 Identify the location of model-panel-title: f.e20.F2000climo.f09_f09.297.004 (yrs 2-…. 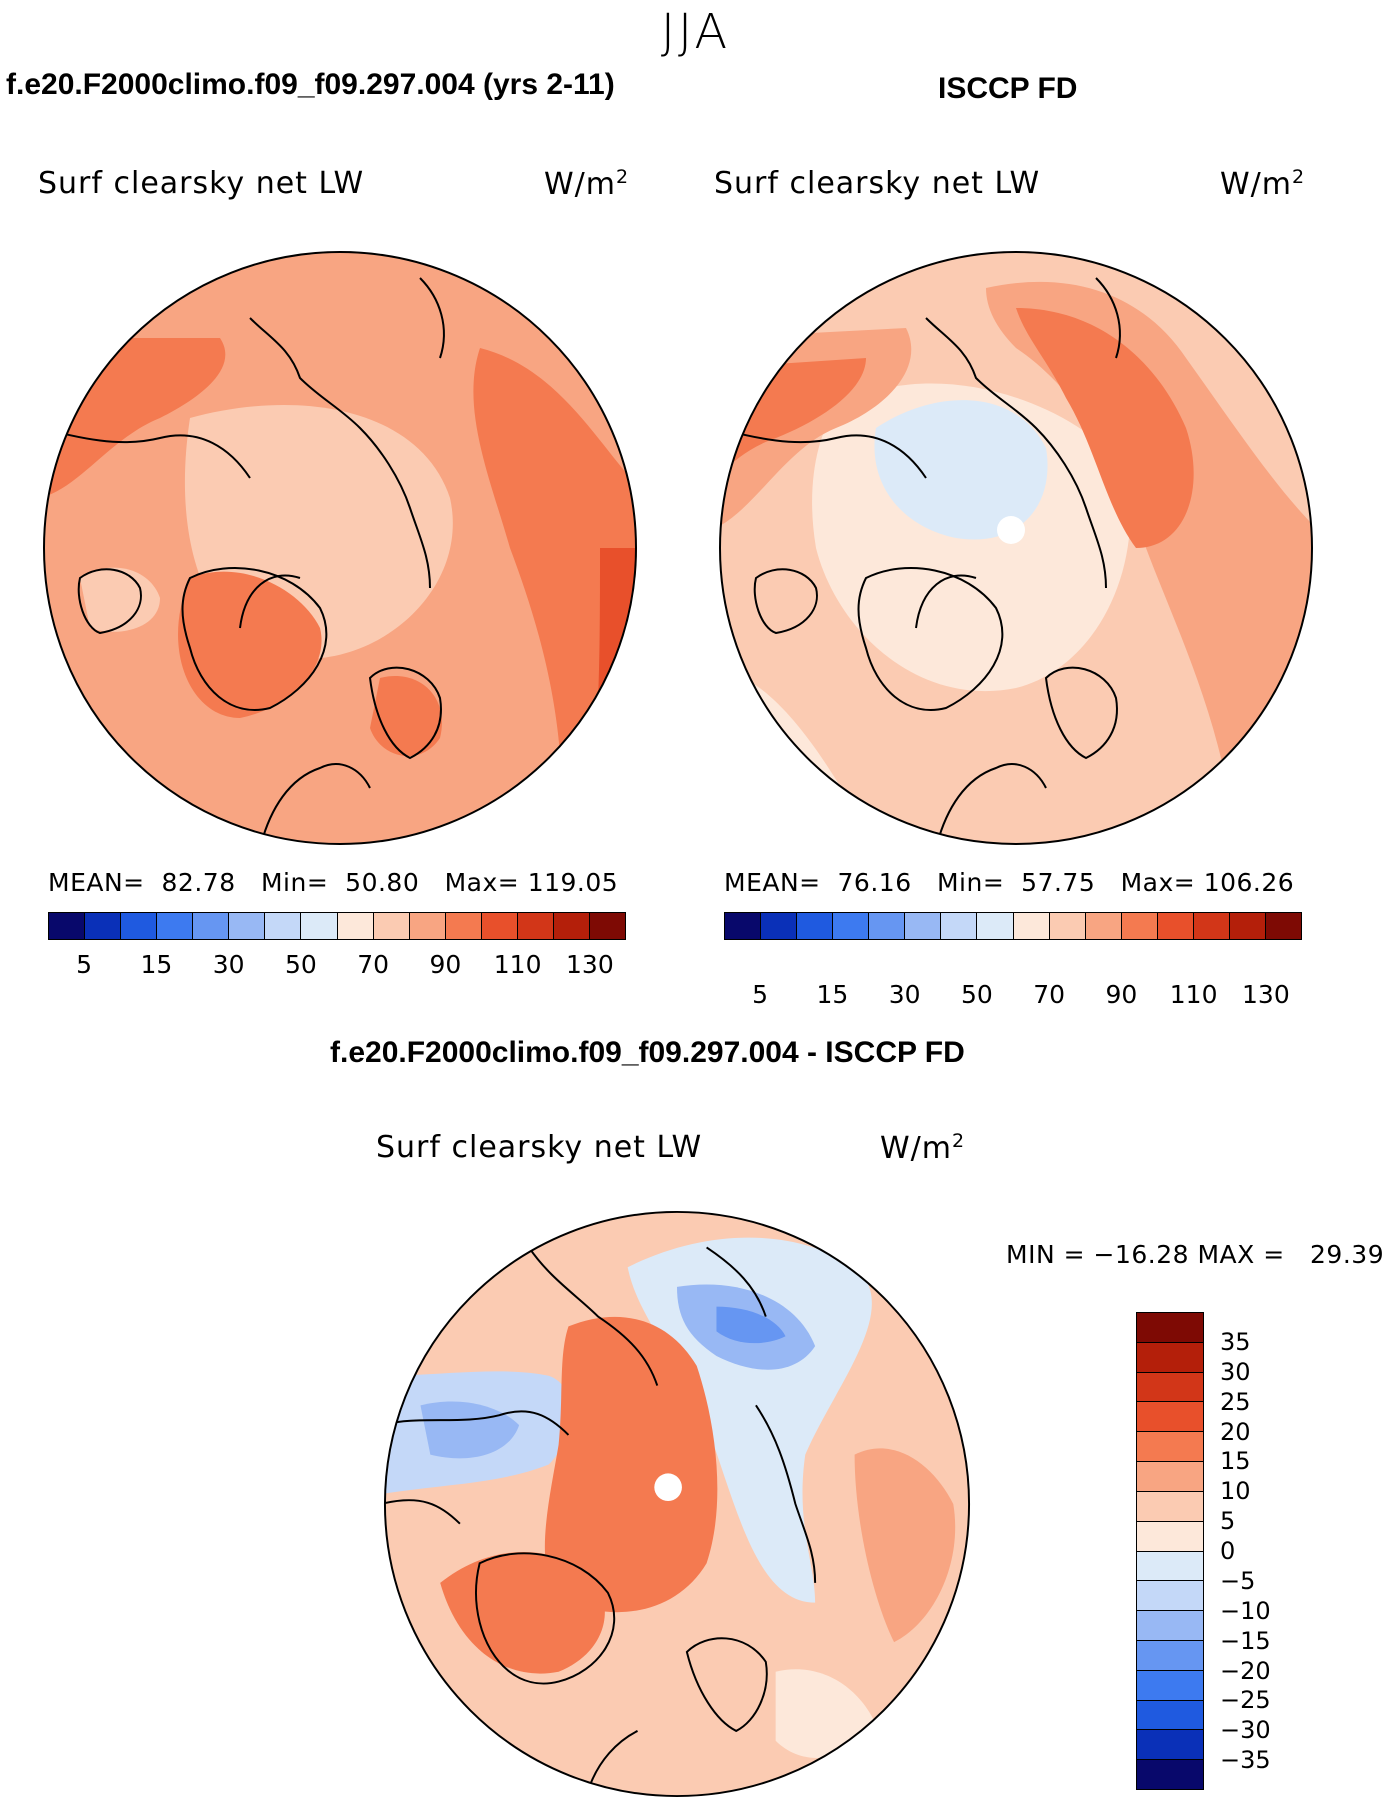
(310, 84).